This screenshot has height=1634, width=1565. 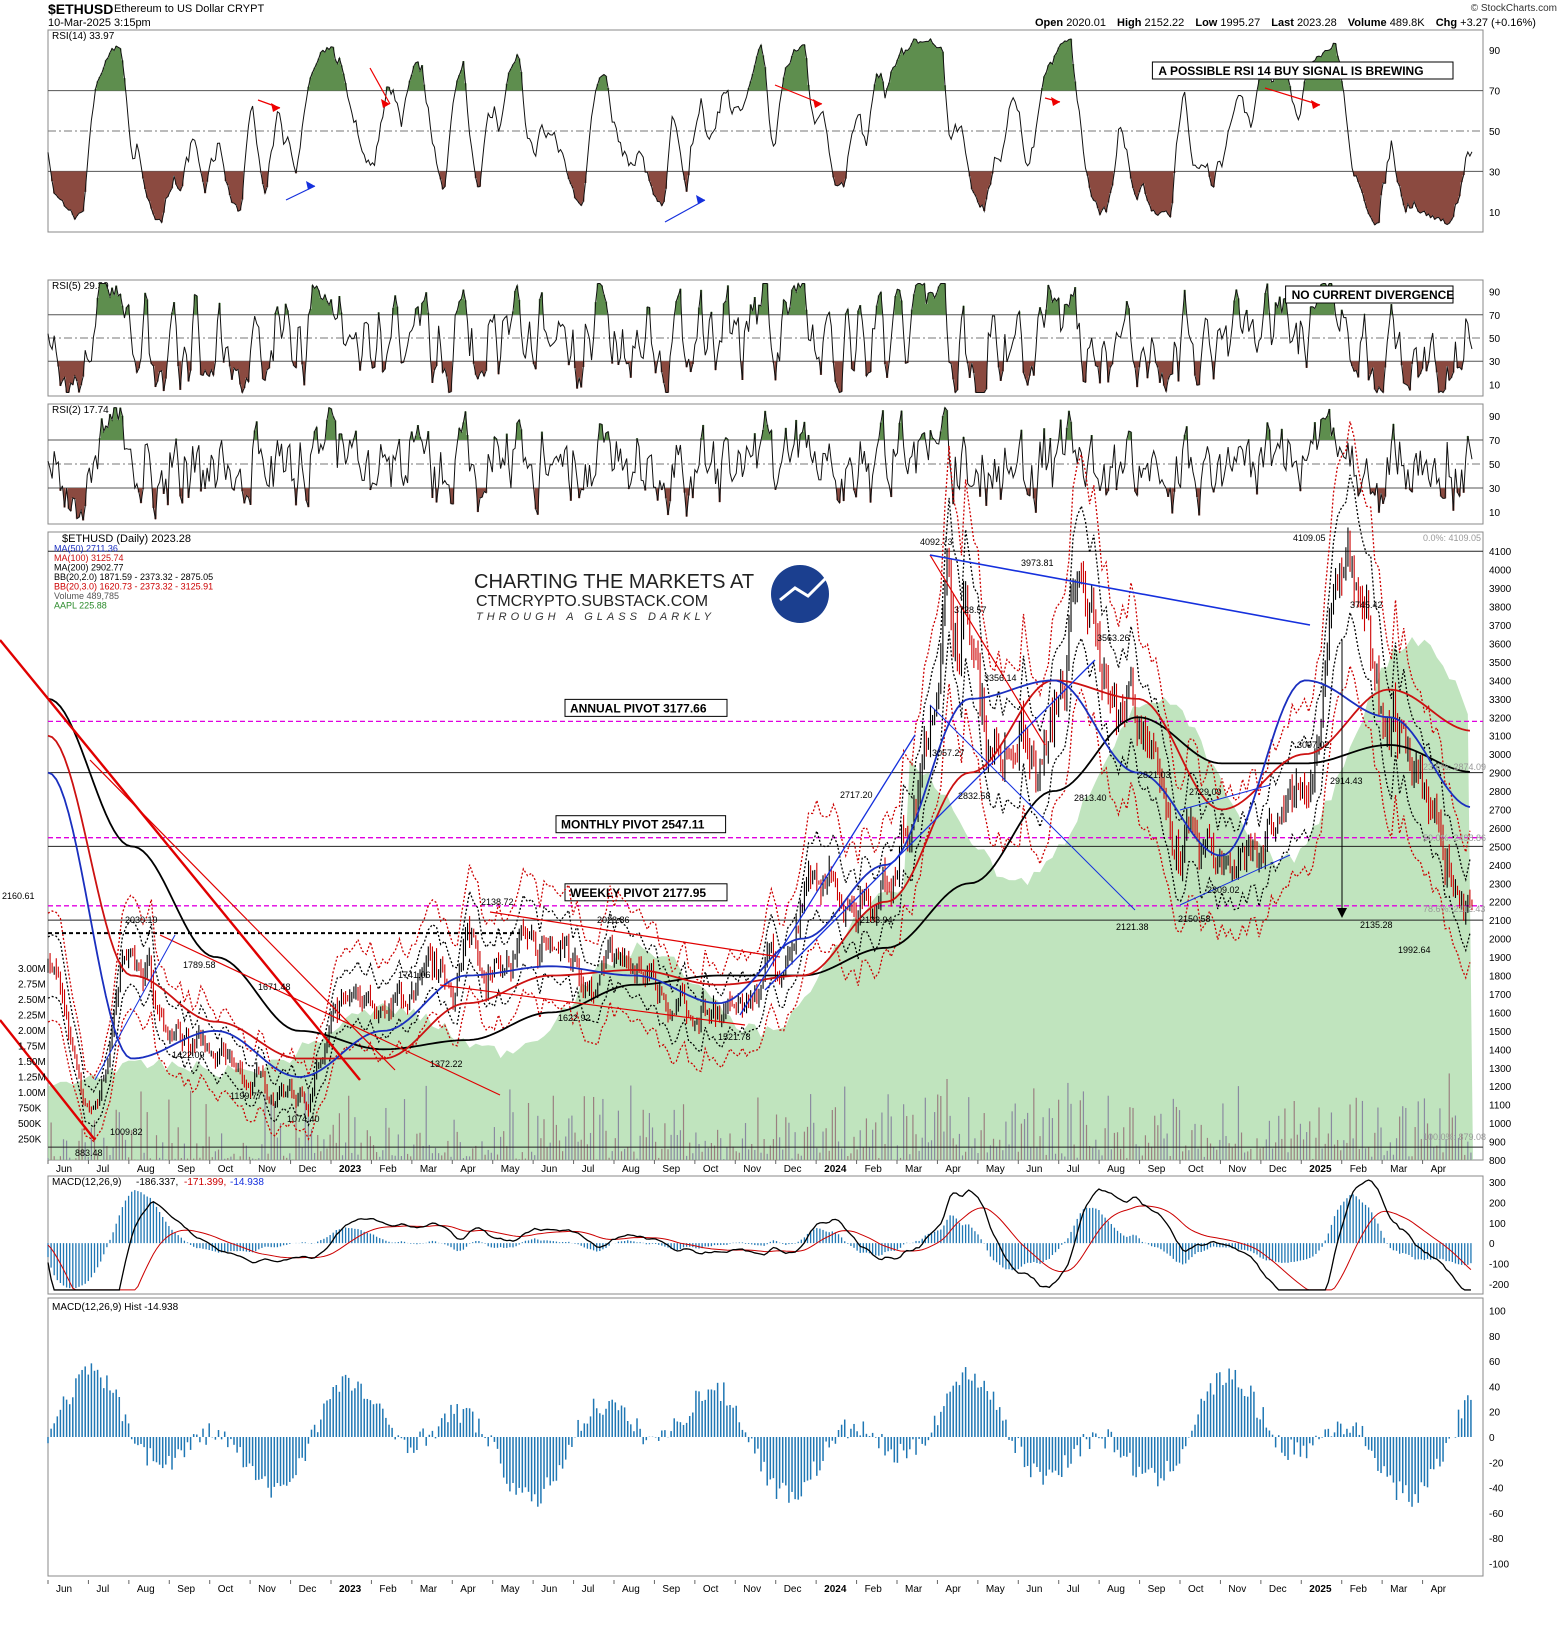 I want to click on price-annotation: 1521.78, so click(x=734, y=1037).